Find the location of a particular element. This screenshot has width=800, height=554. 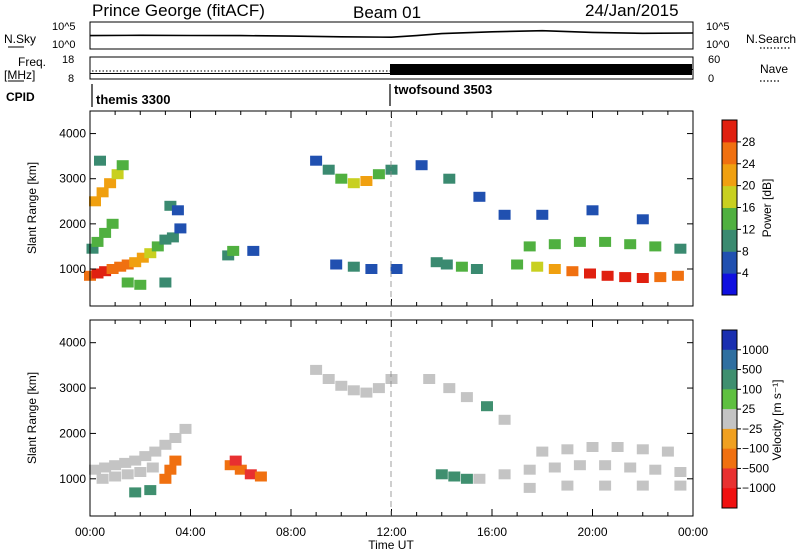

power-colorbar: 4 8 12 16 20 24 28 Power [dB] is located at coordinates (747, 207).